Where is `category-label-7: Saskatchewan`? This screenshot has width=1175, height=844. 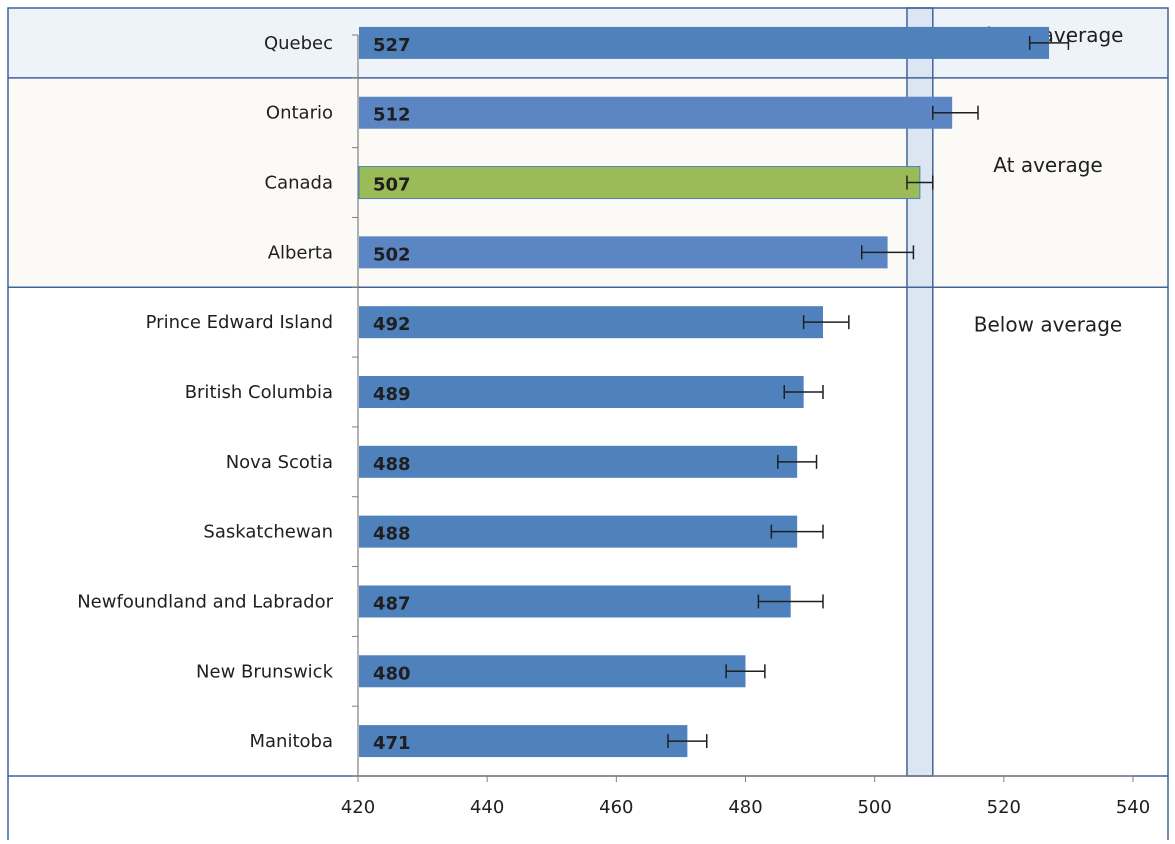
category-label-7: Saskatchewan is located at coordinates (268, 532).